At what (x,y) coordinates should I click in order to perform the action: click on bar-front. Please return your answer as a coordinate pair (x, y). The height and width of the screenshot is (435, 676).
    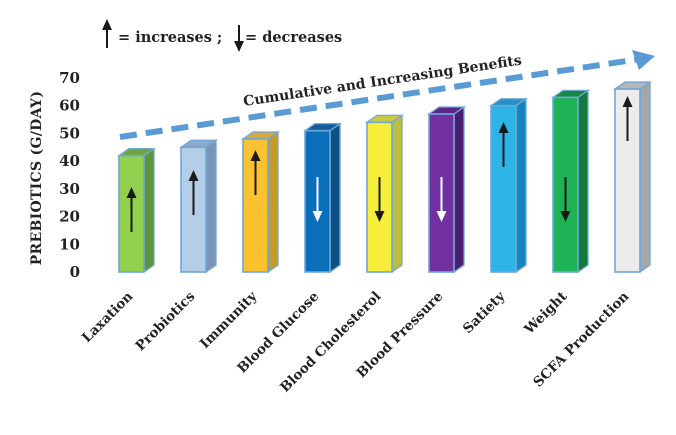
    Looking at the image, I should click on (565, 184).